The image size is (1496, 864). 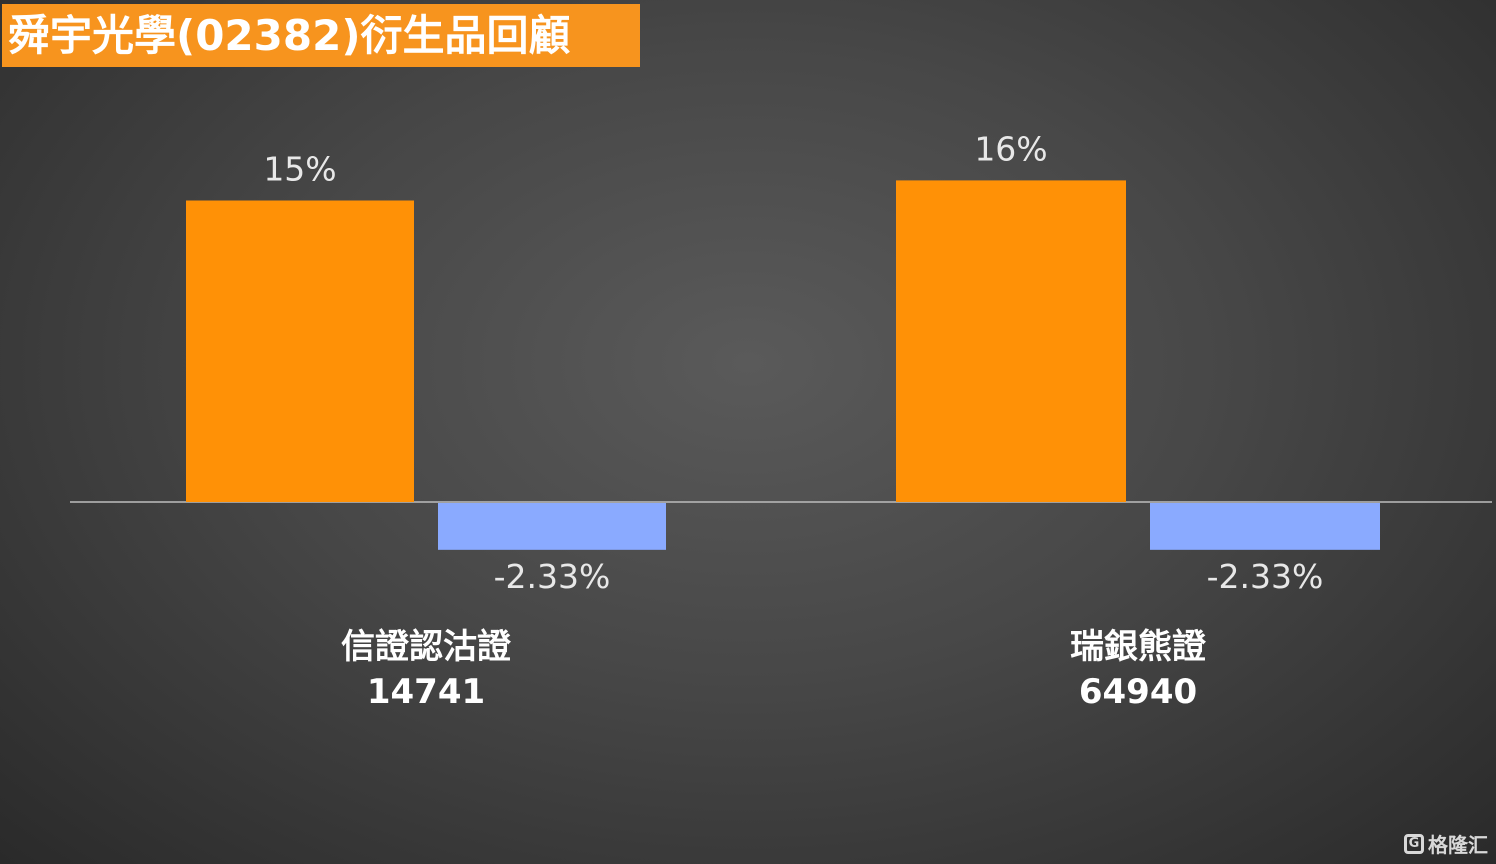 What do you see at coordinates (426, 647) in the screenshot?
I see `category-name-1: 信證認沽證` at bounding box center [426, 647].